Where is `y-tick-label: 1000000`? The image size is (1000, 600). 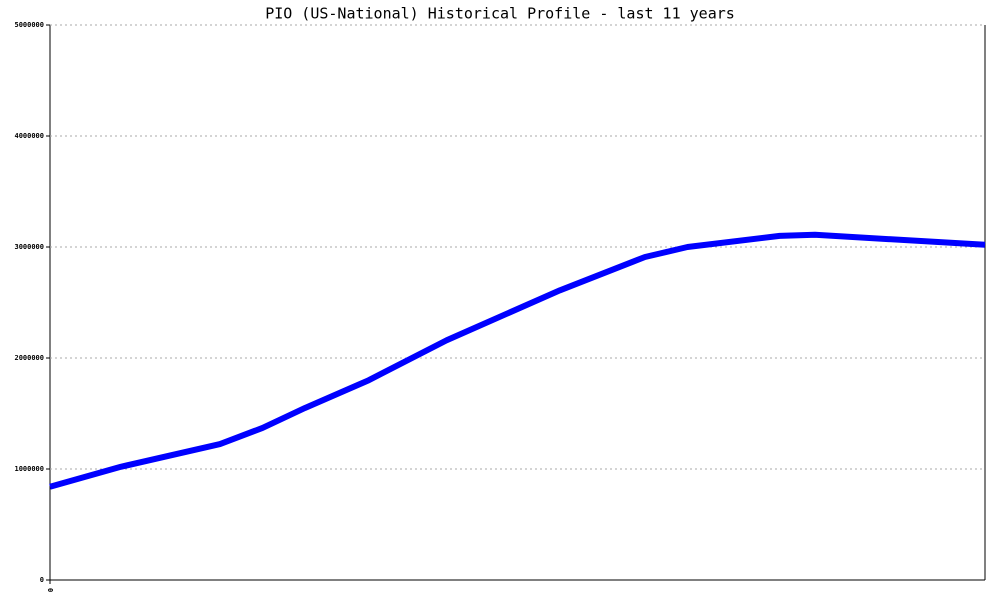
y-tick-label: 1000000 is located at coordinates (29, 469).